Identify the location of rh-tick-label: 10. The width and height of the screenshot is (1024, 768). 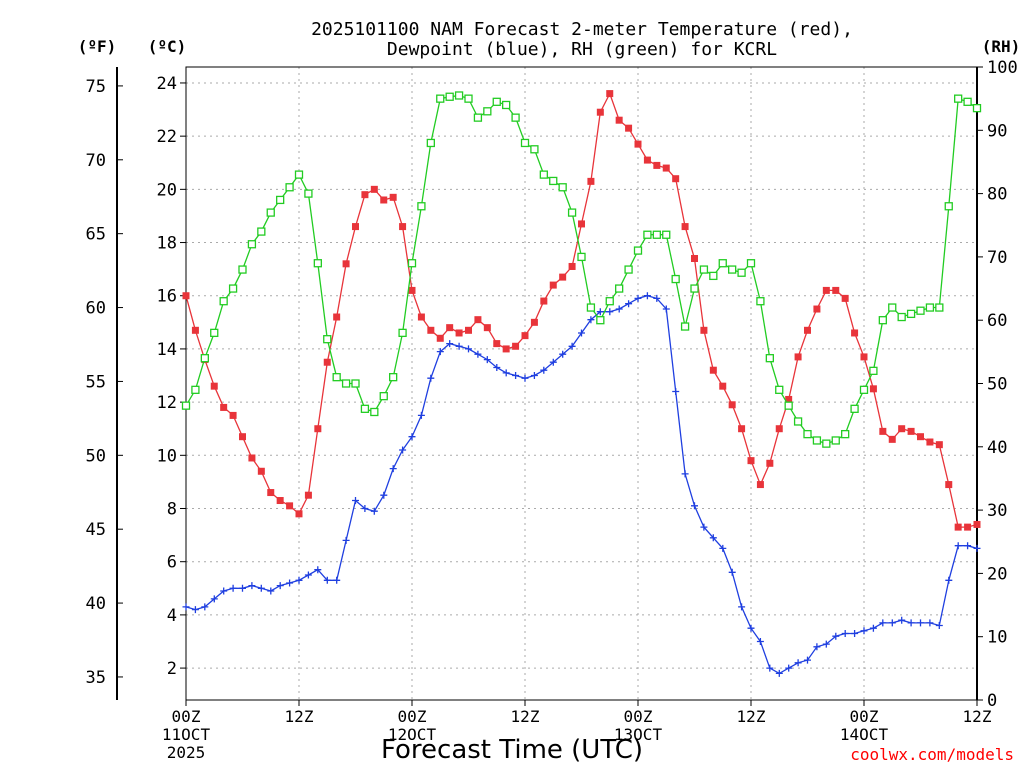
(997, 638).